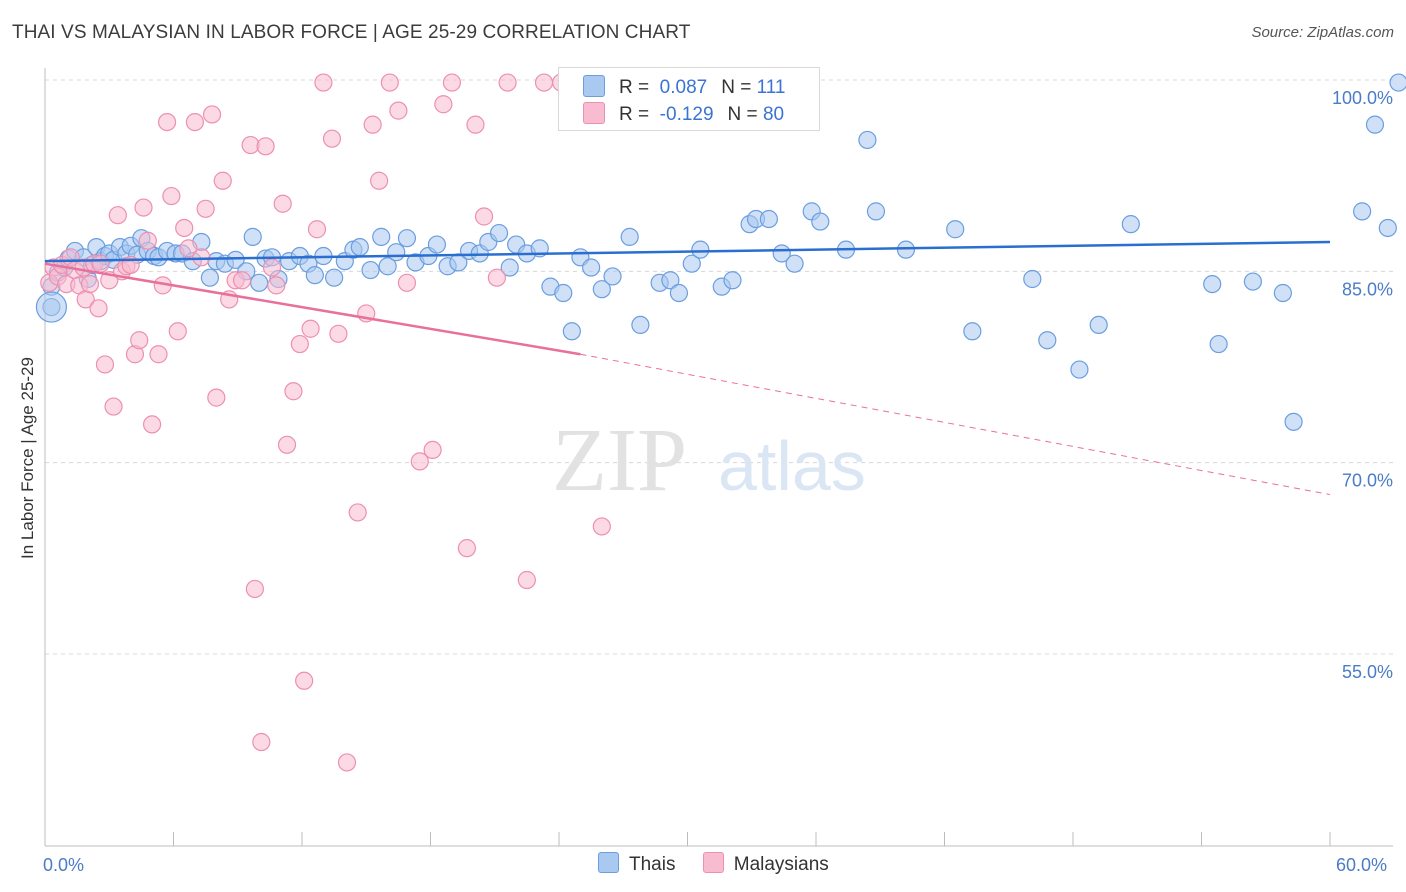  I want to click on legend-item-malaysians: Malaysians, so click(765, 864).